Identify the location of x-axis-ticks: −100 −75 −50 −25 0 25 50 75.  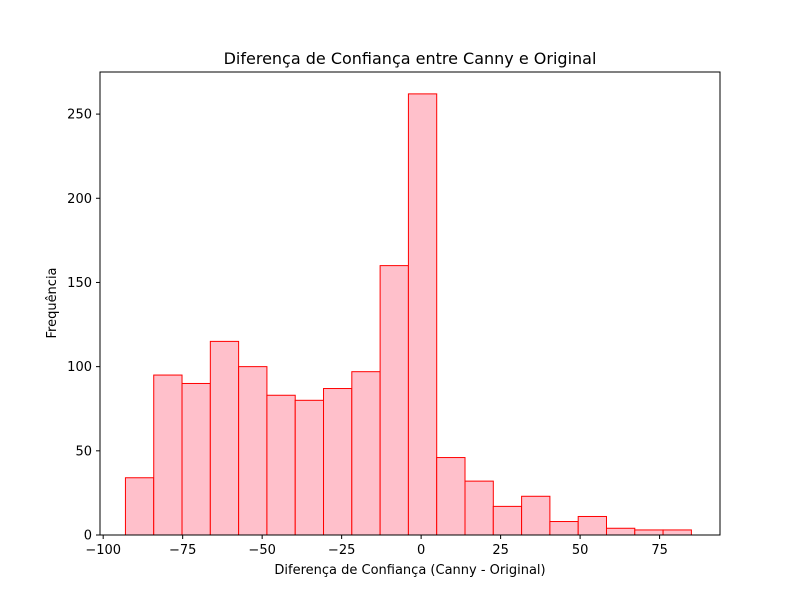
(376, 546).